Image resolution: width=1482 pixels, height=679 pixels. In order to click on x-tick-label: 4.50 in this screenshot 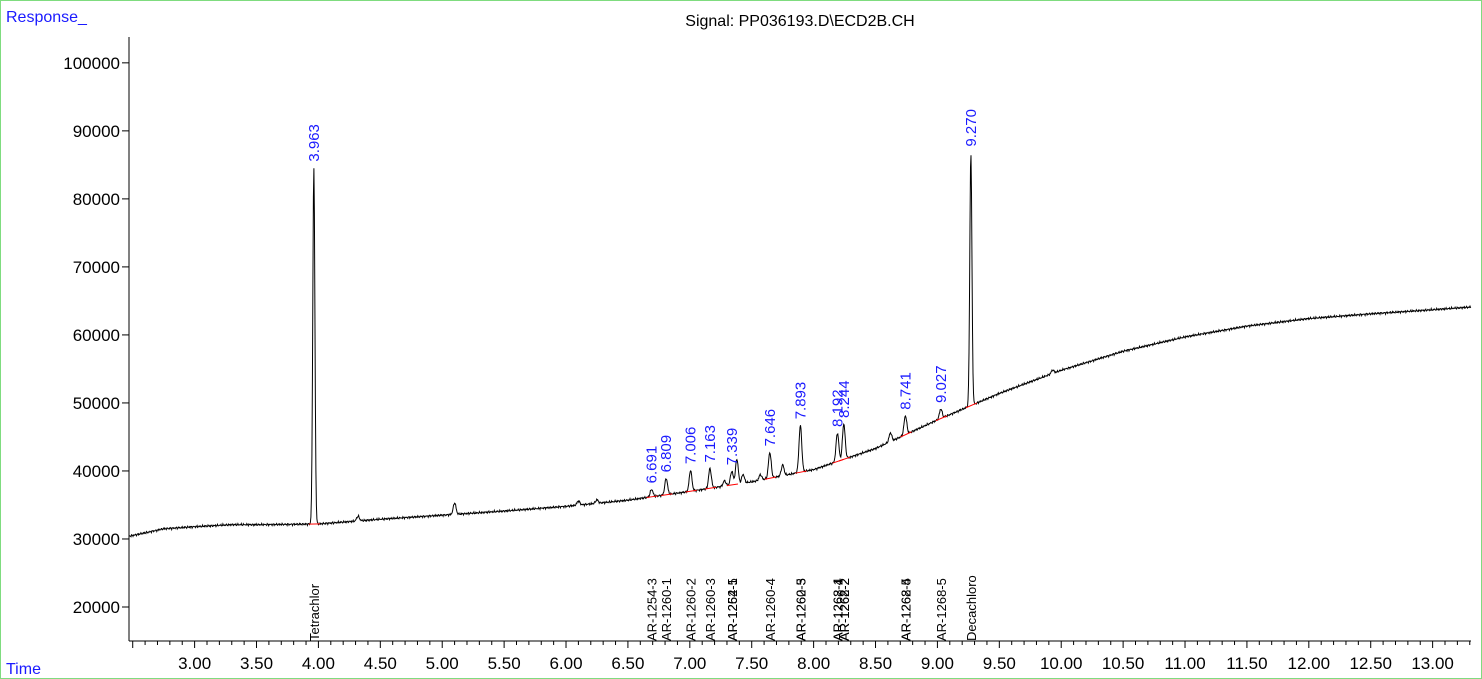, I will do `click(380, 663)`.